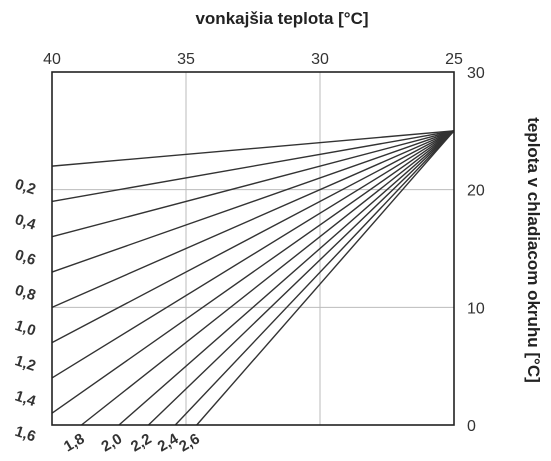 The height and width of the screenshot is (461, 551). I want to click on x-tick-label: 35, so click(186, 59).